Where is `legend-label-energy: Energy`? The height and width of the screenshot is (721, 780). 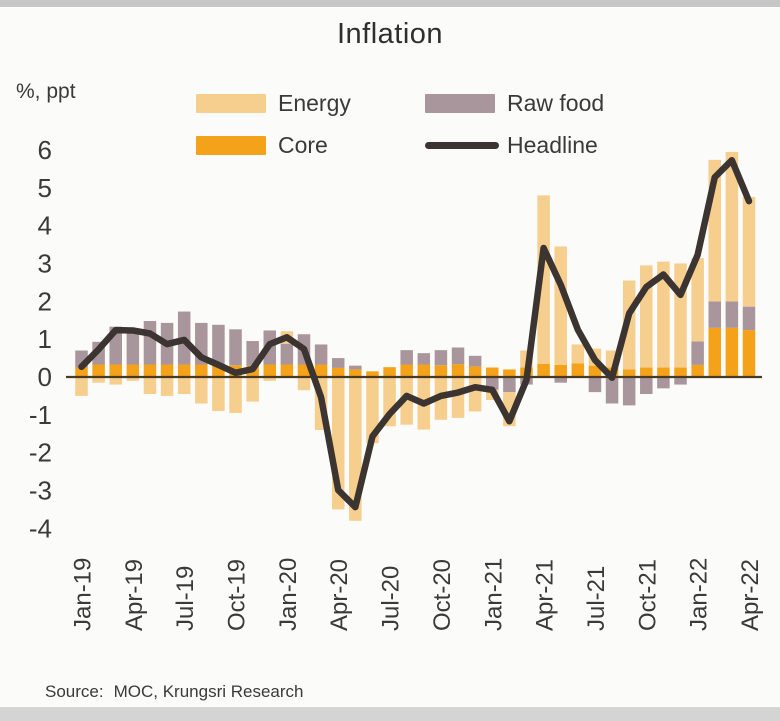 legend-label-energy: Energy is located at coordinates (314, 103).